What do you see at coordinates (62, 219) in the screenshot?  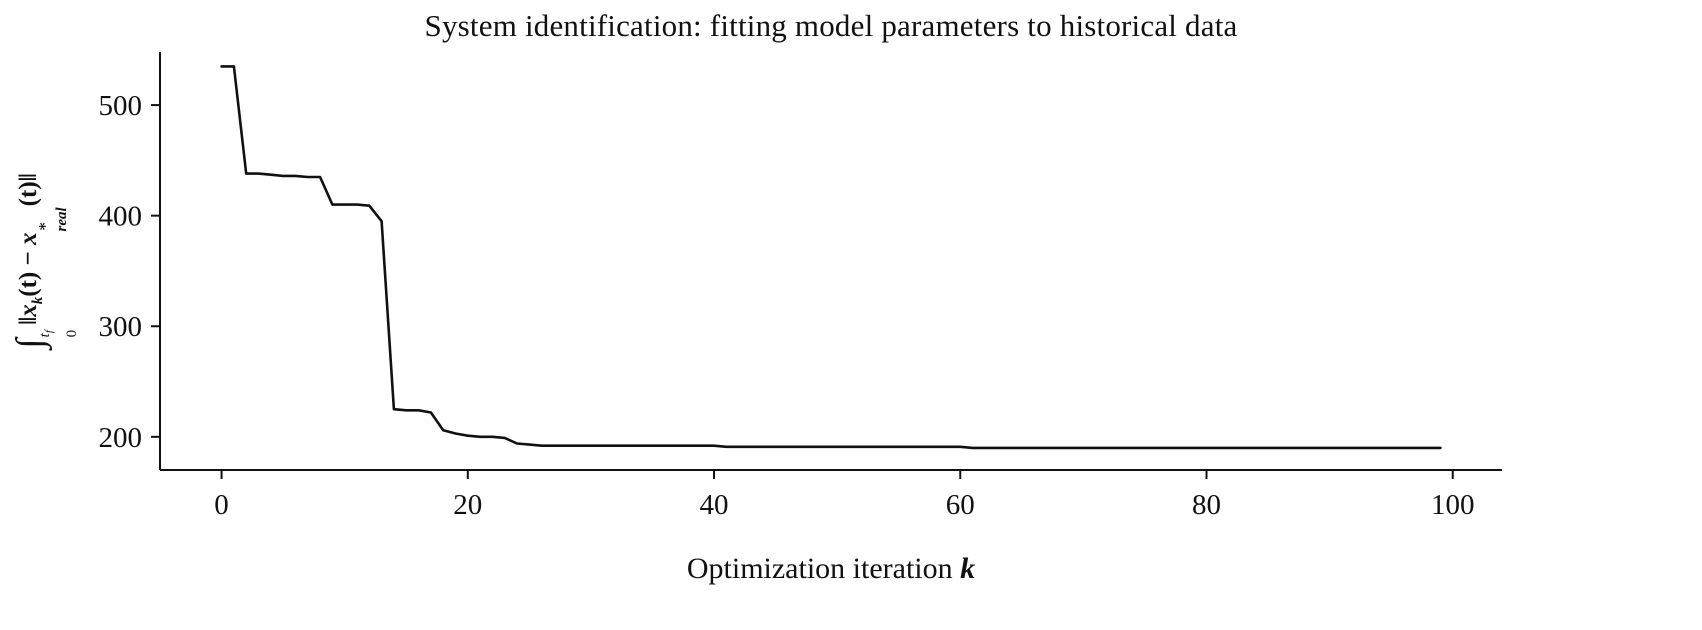 I see `real-state-subscript: real` at bounding box center [62, 219].